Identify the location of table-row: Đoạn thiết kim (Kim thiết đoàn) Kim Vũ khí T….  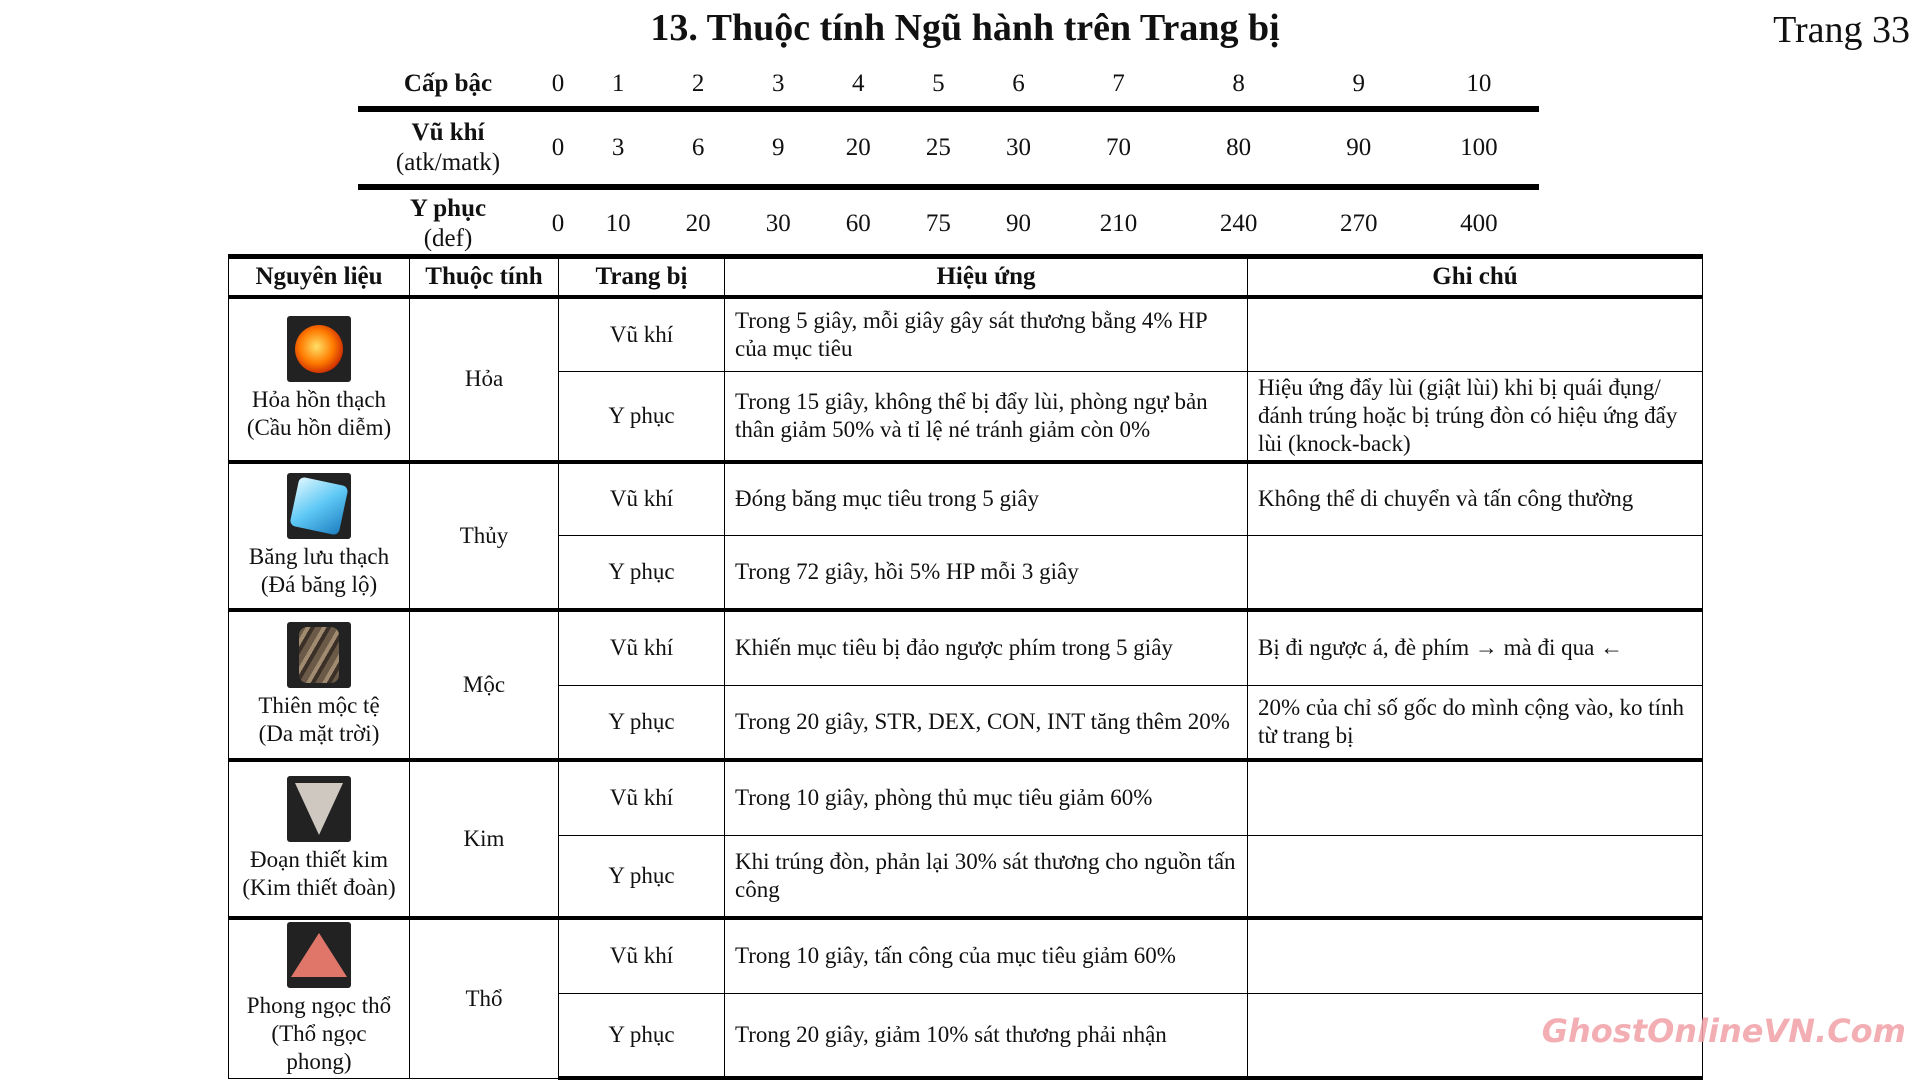
(965, 837).